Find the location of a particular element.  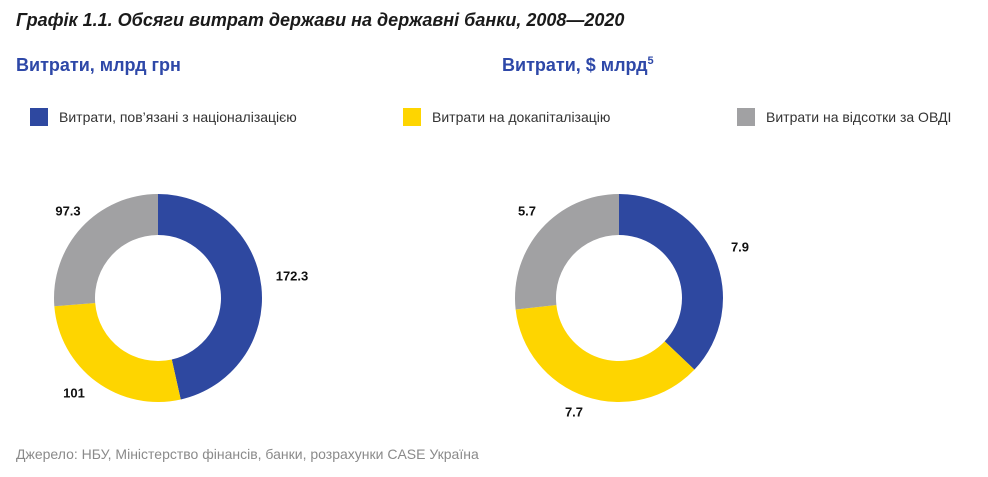

slice-uah-recapitalization is located at coordinates (117, 352).